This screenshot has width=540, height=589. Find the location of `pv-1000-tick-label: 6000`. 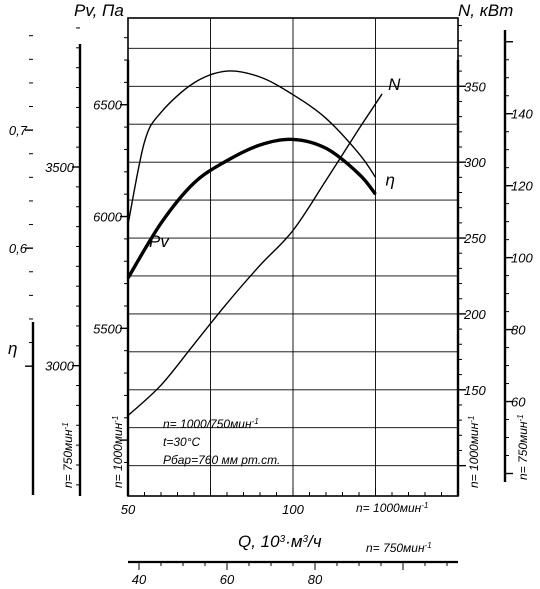

pv-1000-tick-label: 6000 is located at coordinates (108, 217).